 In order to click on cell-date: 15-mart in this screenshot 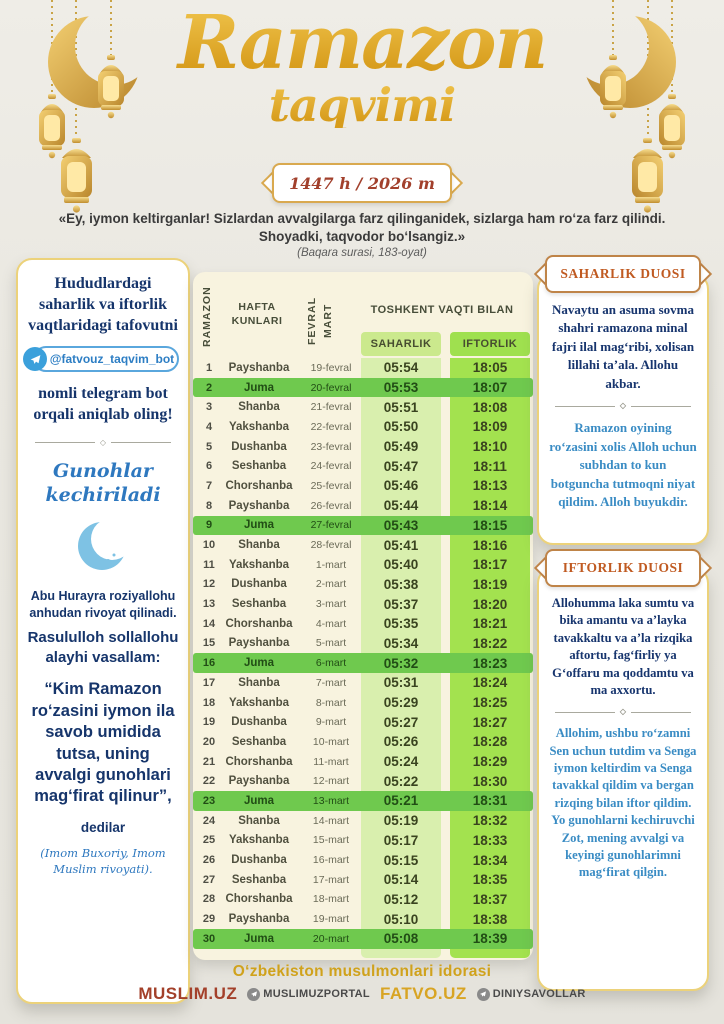, I will do `click(331, 840)`.